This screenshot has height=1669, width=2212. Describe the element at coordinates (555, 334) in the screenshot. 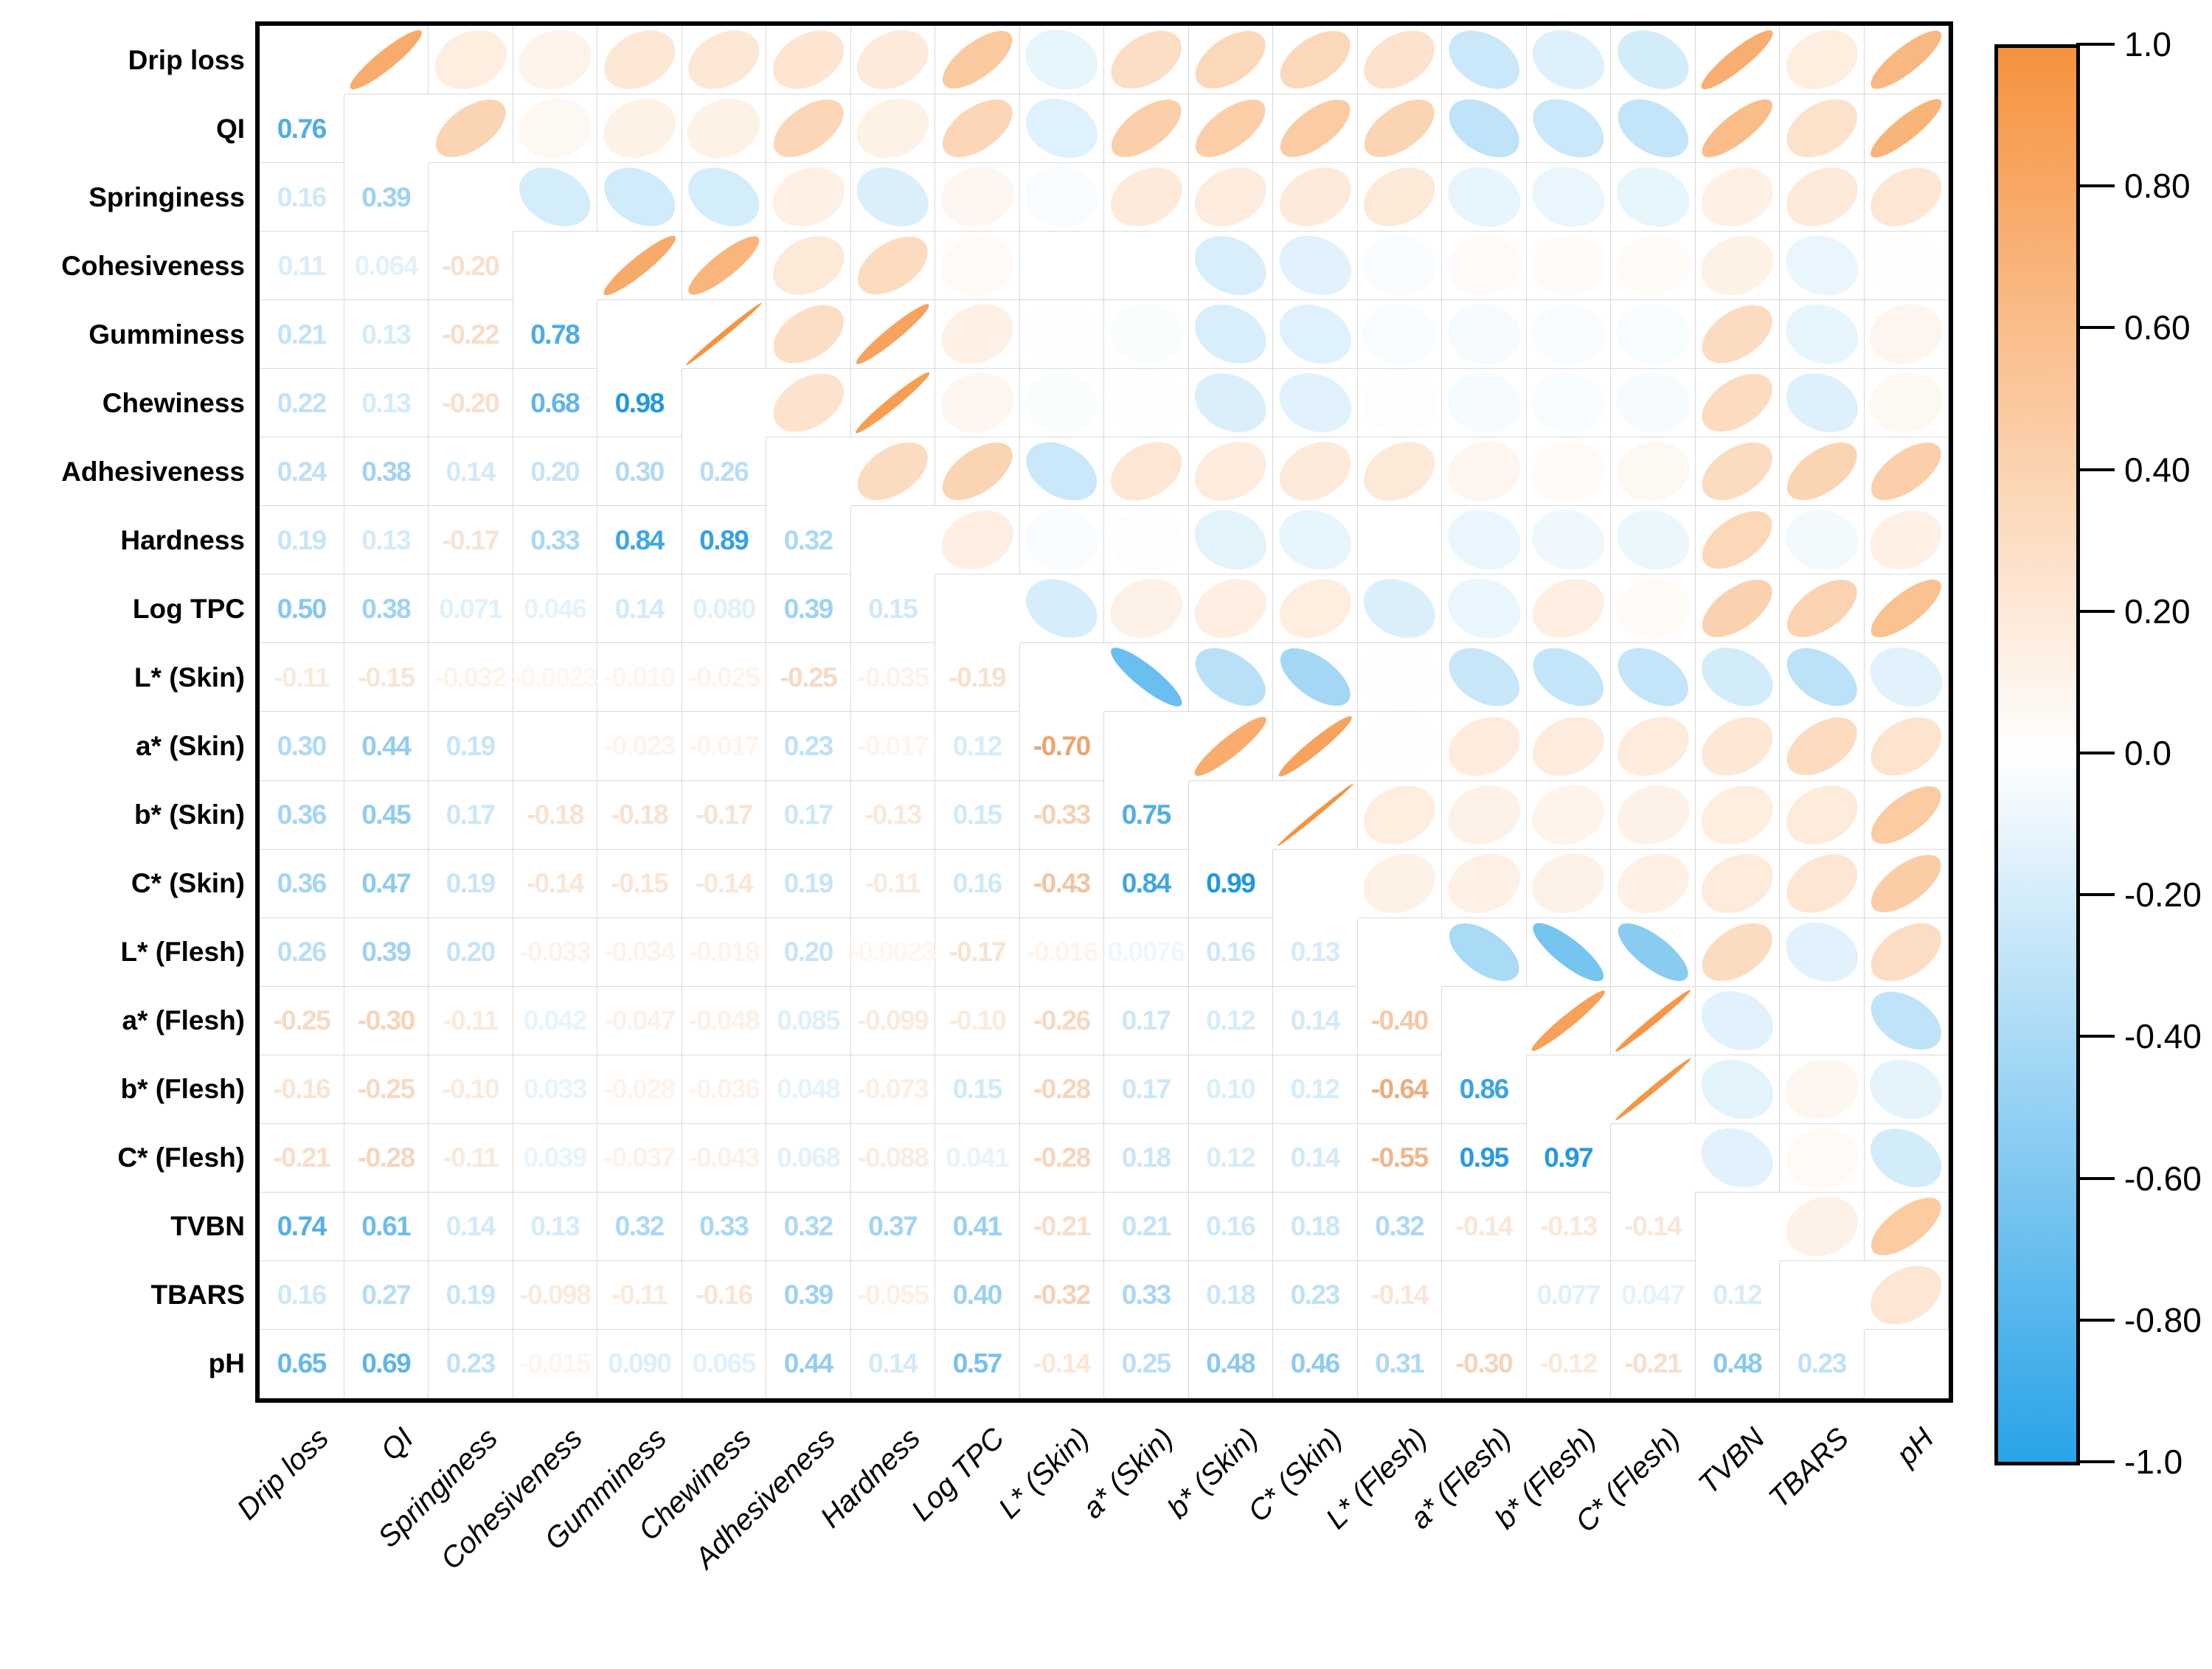

I see `corr-value-cell-Gumminess-vs-Cohesiveness: 0.78` at that location.